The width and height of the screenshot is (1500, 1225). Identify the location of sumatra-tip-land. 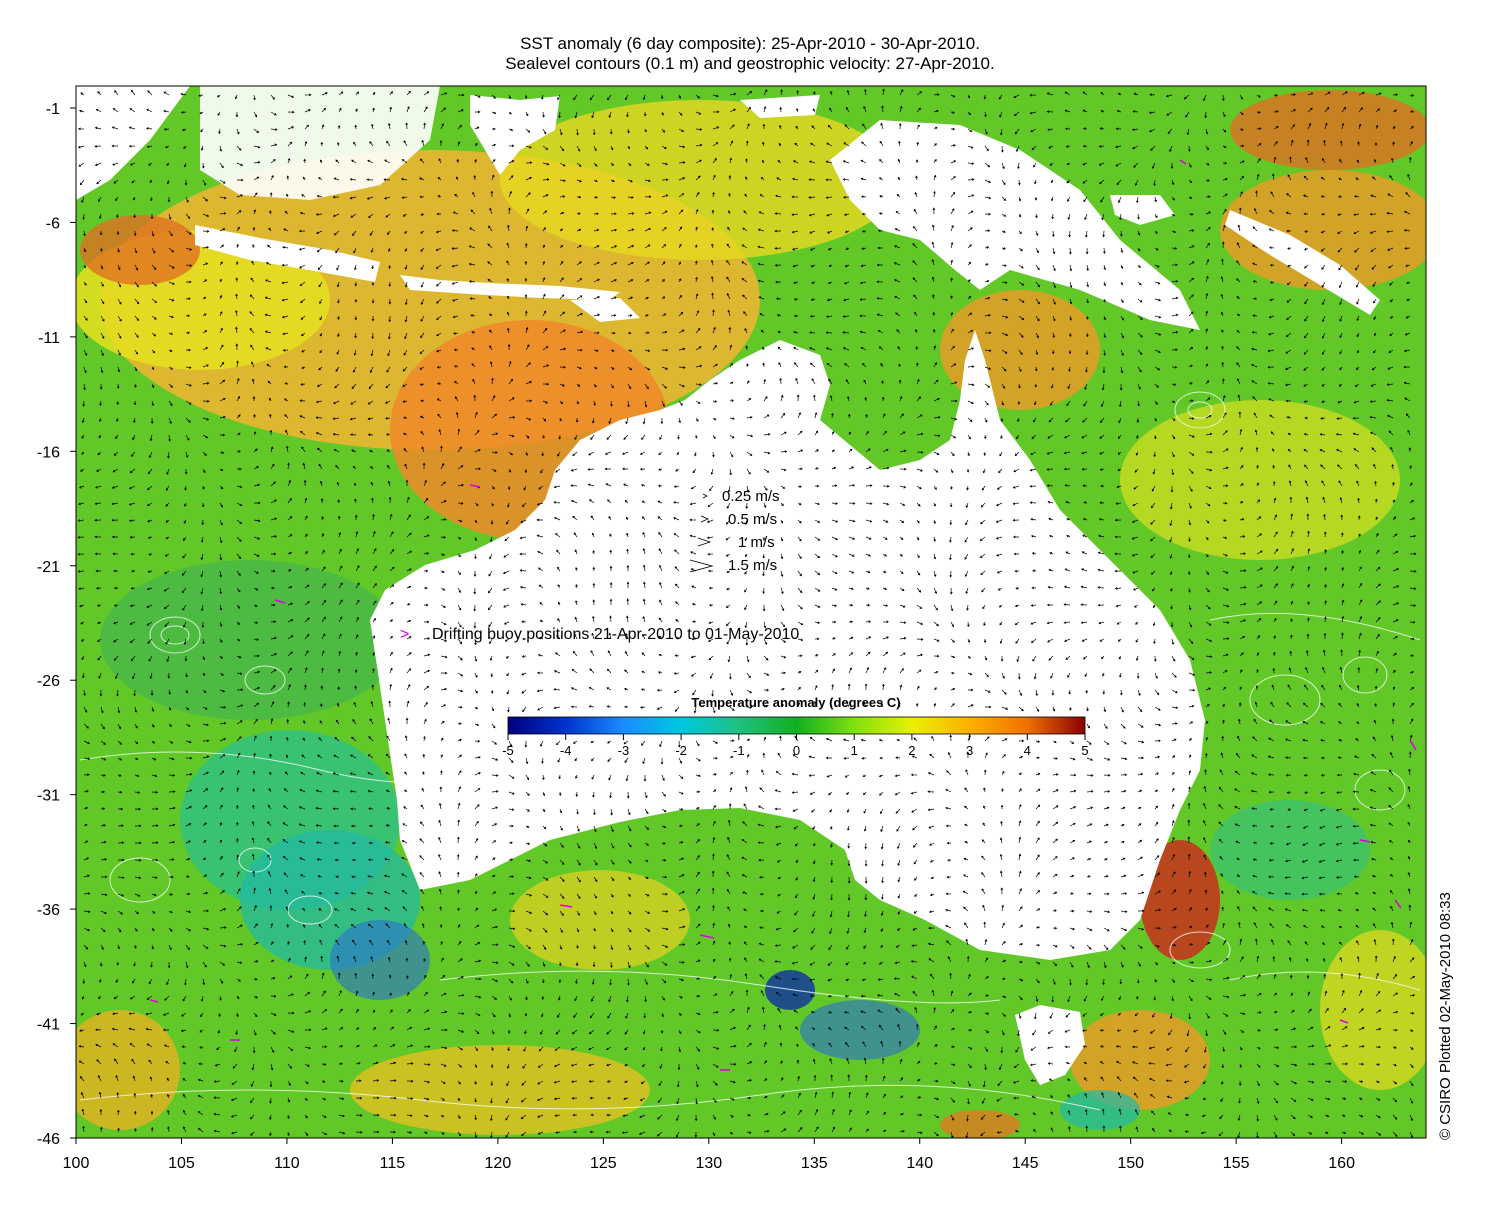
(133, 143).